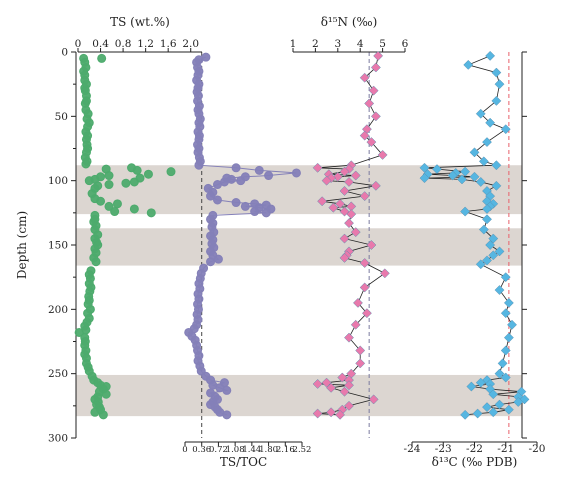  I want to click on depth-tick-label: 250, so click(58, 374).